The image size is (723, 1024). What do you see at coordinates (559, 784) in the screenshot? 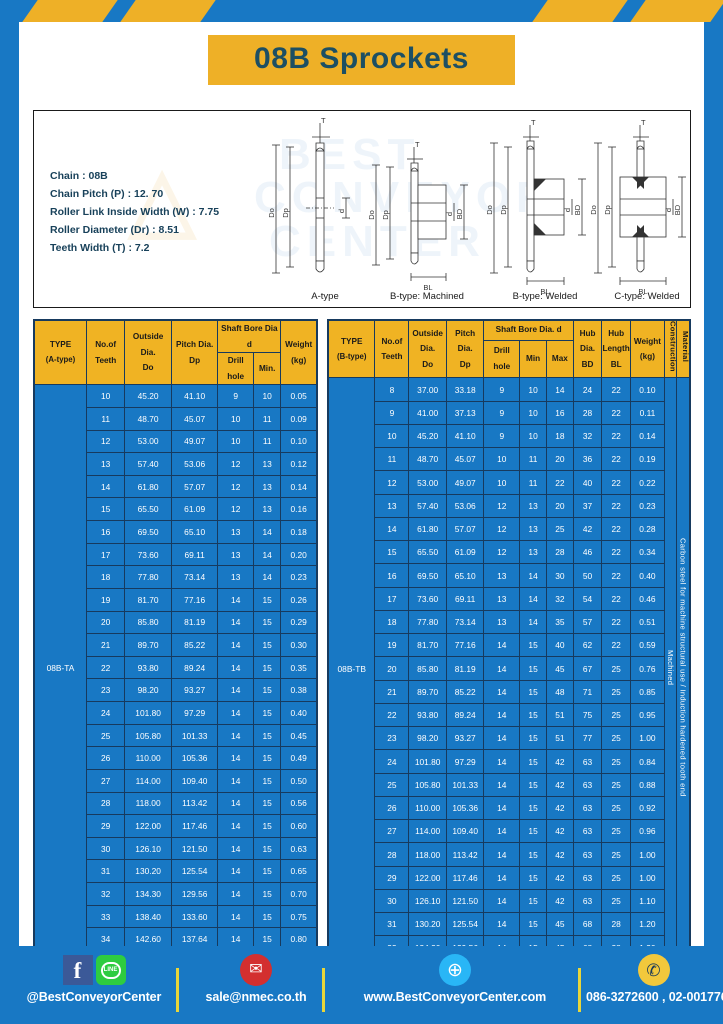
I see `cell-max: 42` at bounding box center [559, 784].